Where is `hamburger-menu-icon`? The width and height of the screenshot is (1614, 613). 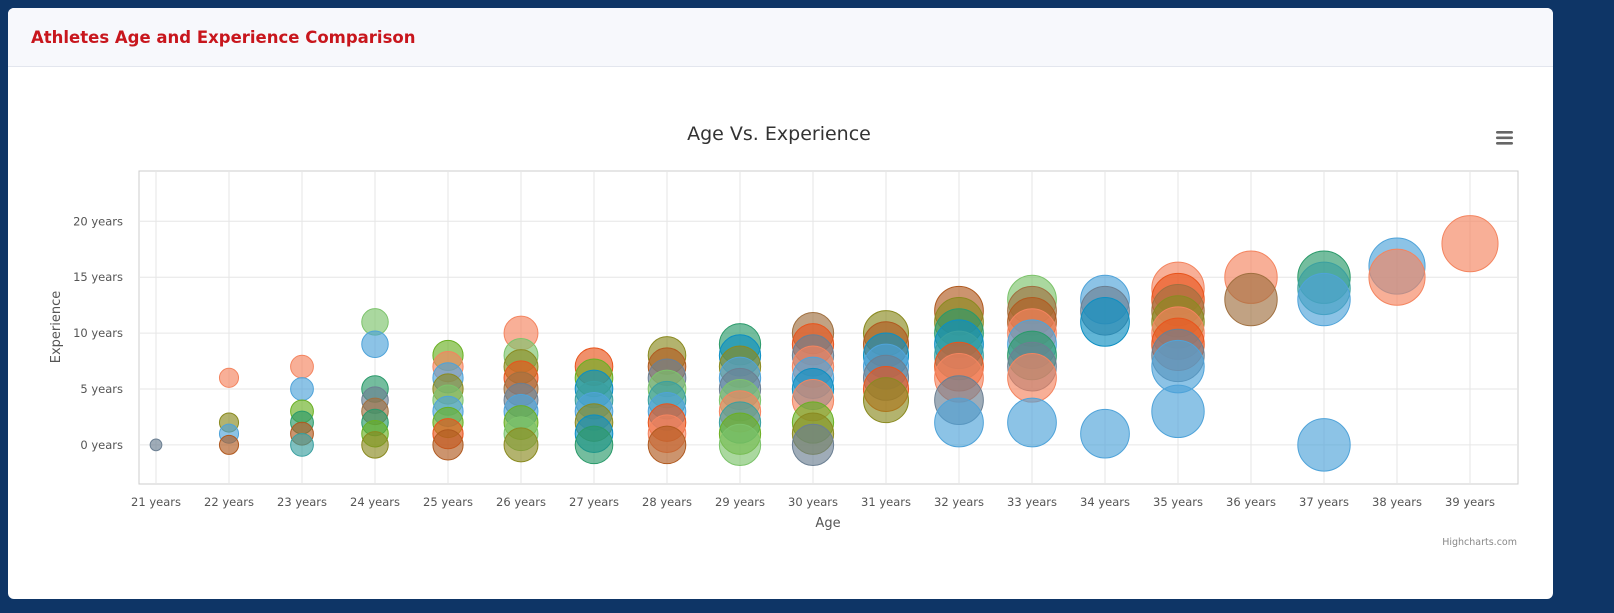 hamburger-menu-icon is located at coordinates (1504, 140).